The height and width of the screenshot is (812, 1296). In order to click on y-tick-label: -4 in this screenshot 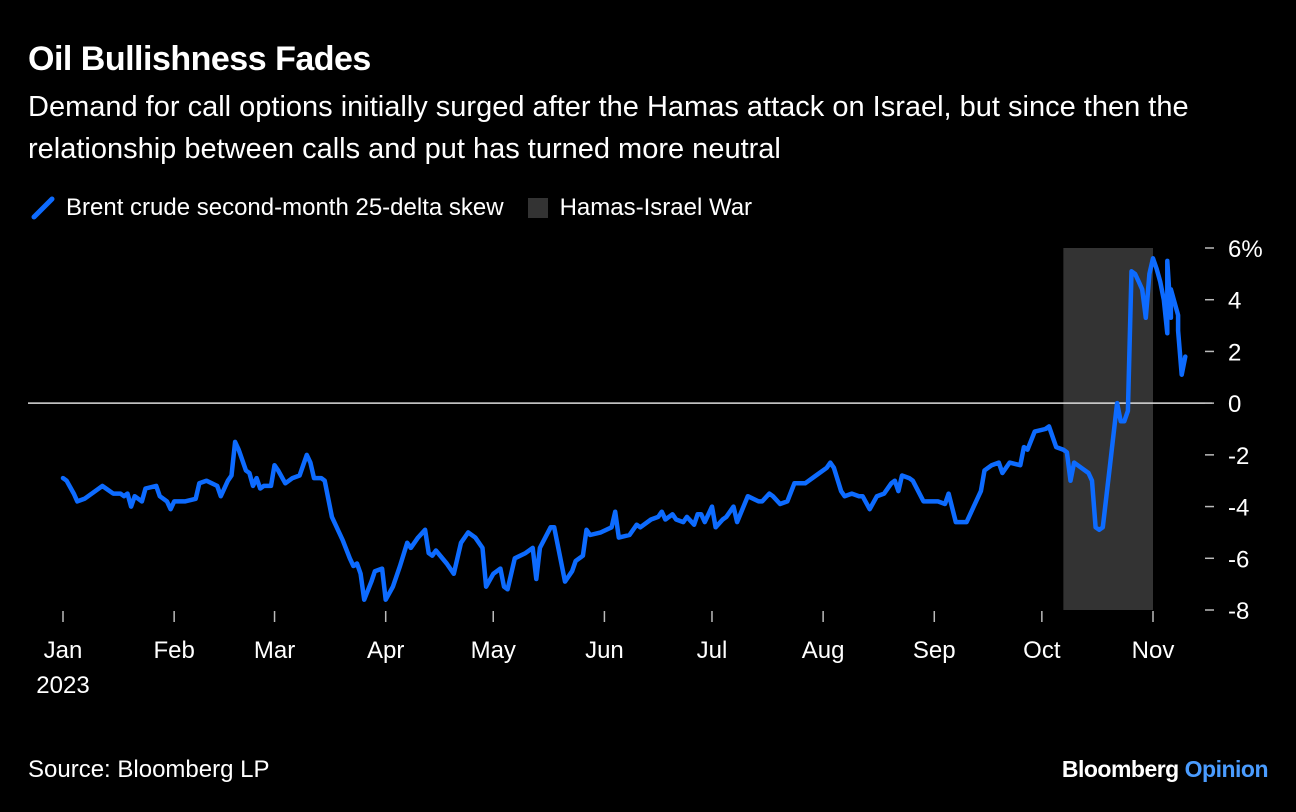, I will do `click(1238, 508)`.